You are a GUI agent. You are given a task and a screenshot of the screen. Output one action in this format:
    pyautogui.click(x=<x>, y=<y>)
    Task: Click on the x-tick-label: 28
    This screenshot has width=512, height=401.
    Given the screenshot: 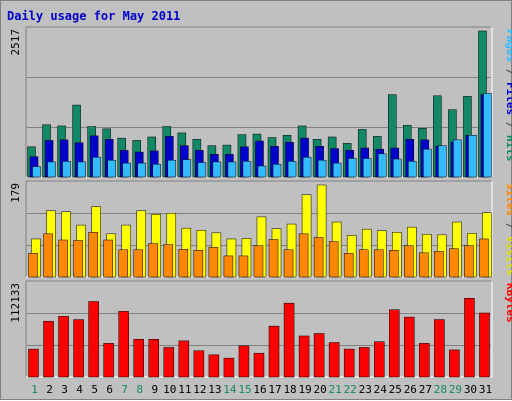 What is the action you would take?
    pyautogui.click(x=440, y=389)
    